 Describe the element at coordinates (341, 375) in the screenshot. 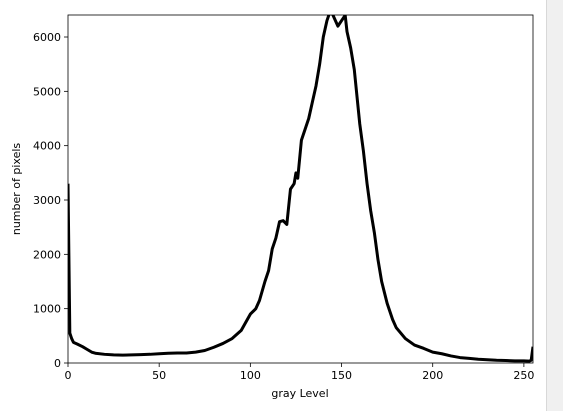

I see `x-tick-label: 150` at that location.